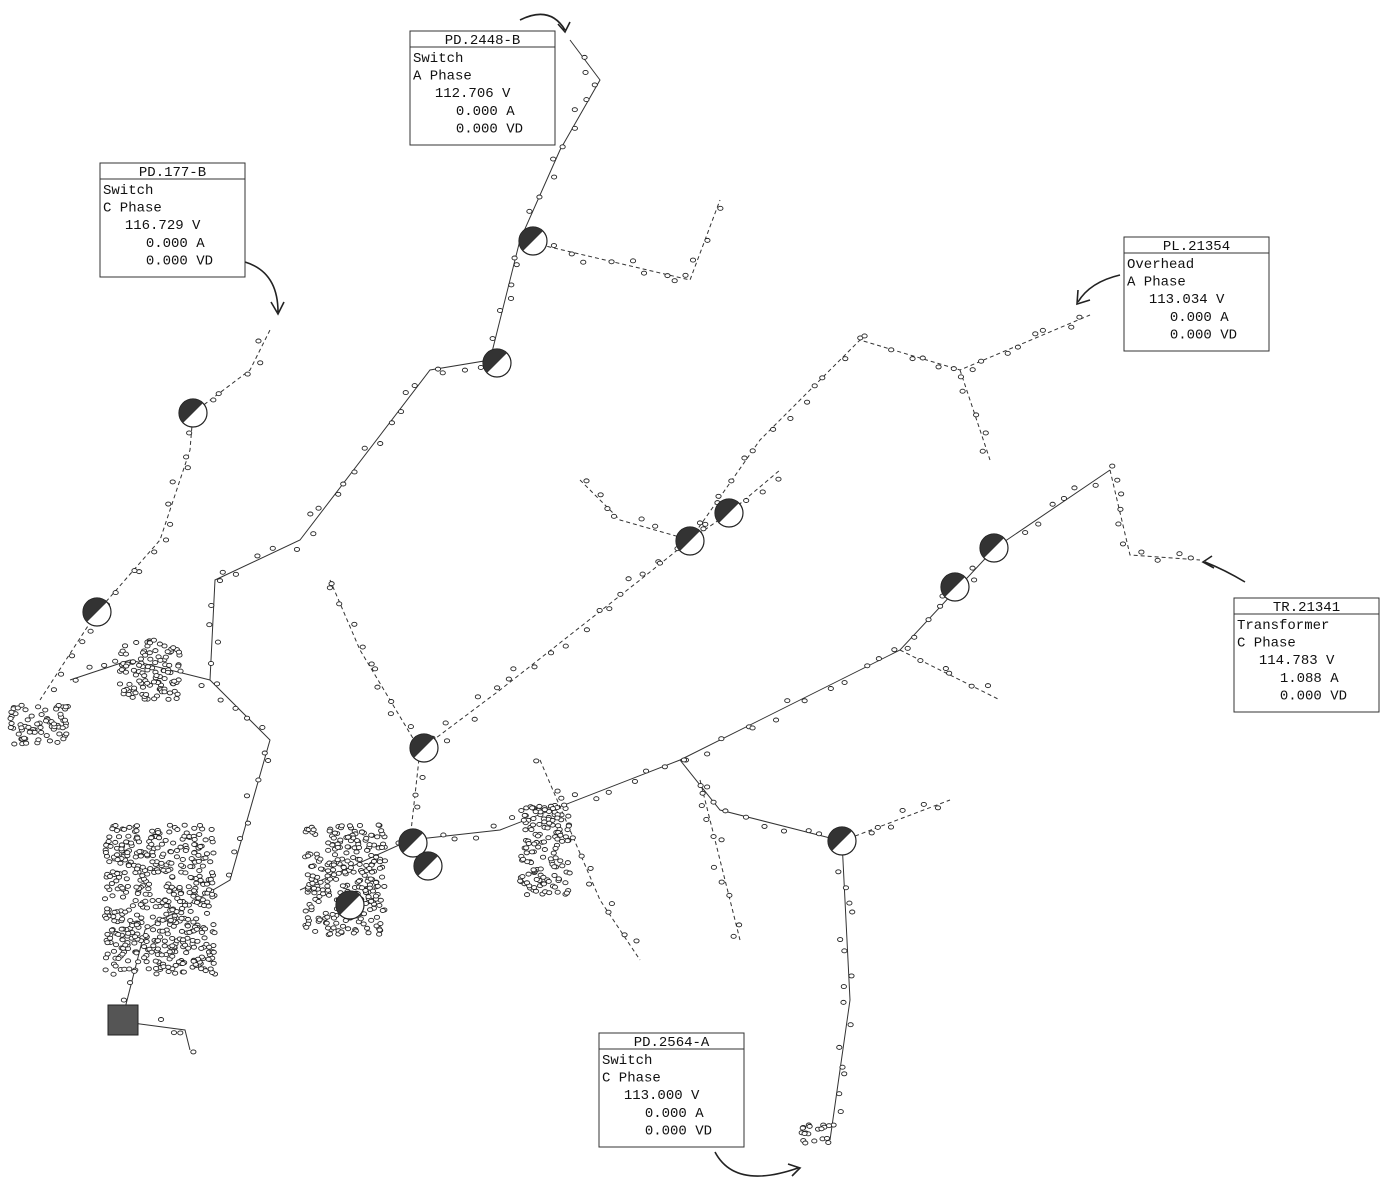 Image resolution: width=1387 pixels, height=1184 pixels. I want to click on feeder, so click(620, 240).